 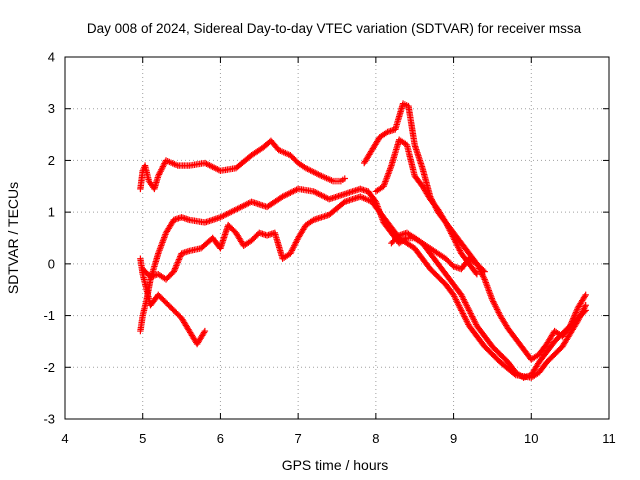 What do you see at coordinates (49, 315) in the screenshot?
I see `y-tick-label: -1` at bounding box center [49, 315].